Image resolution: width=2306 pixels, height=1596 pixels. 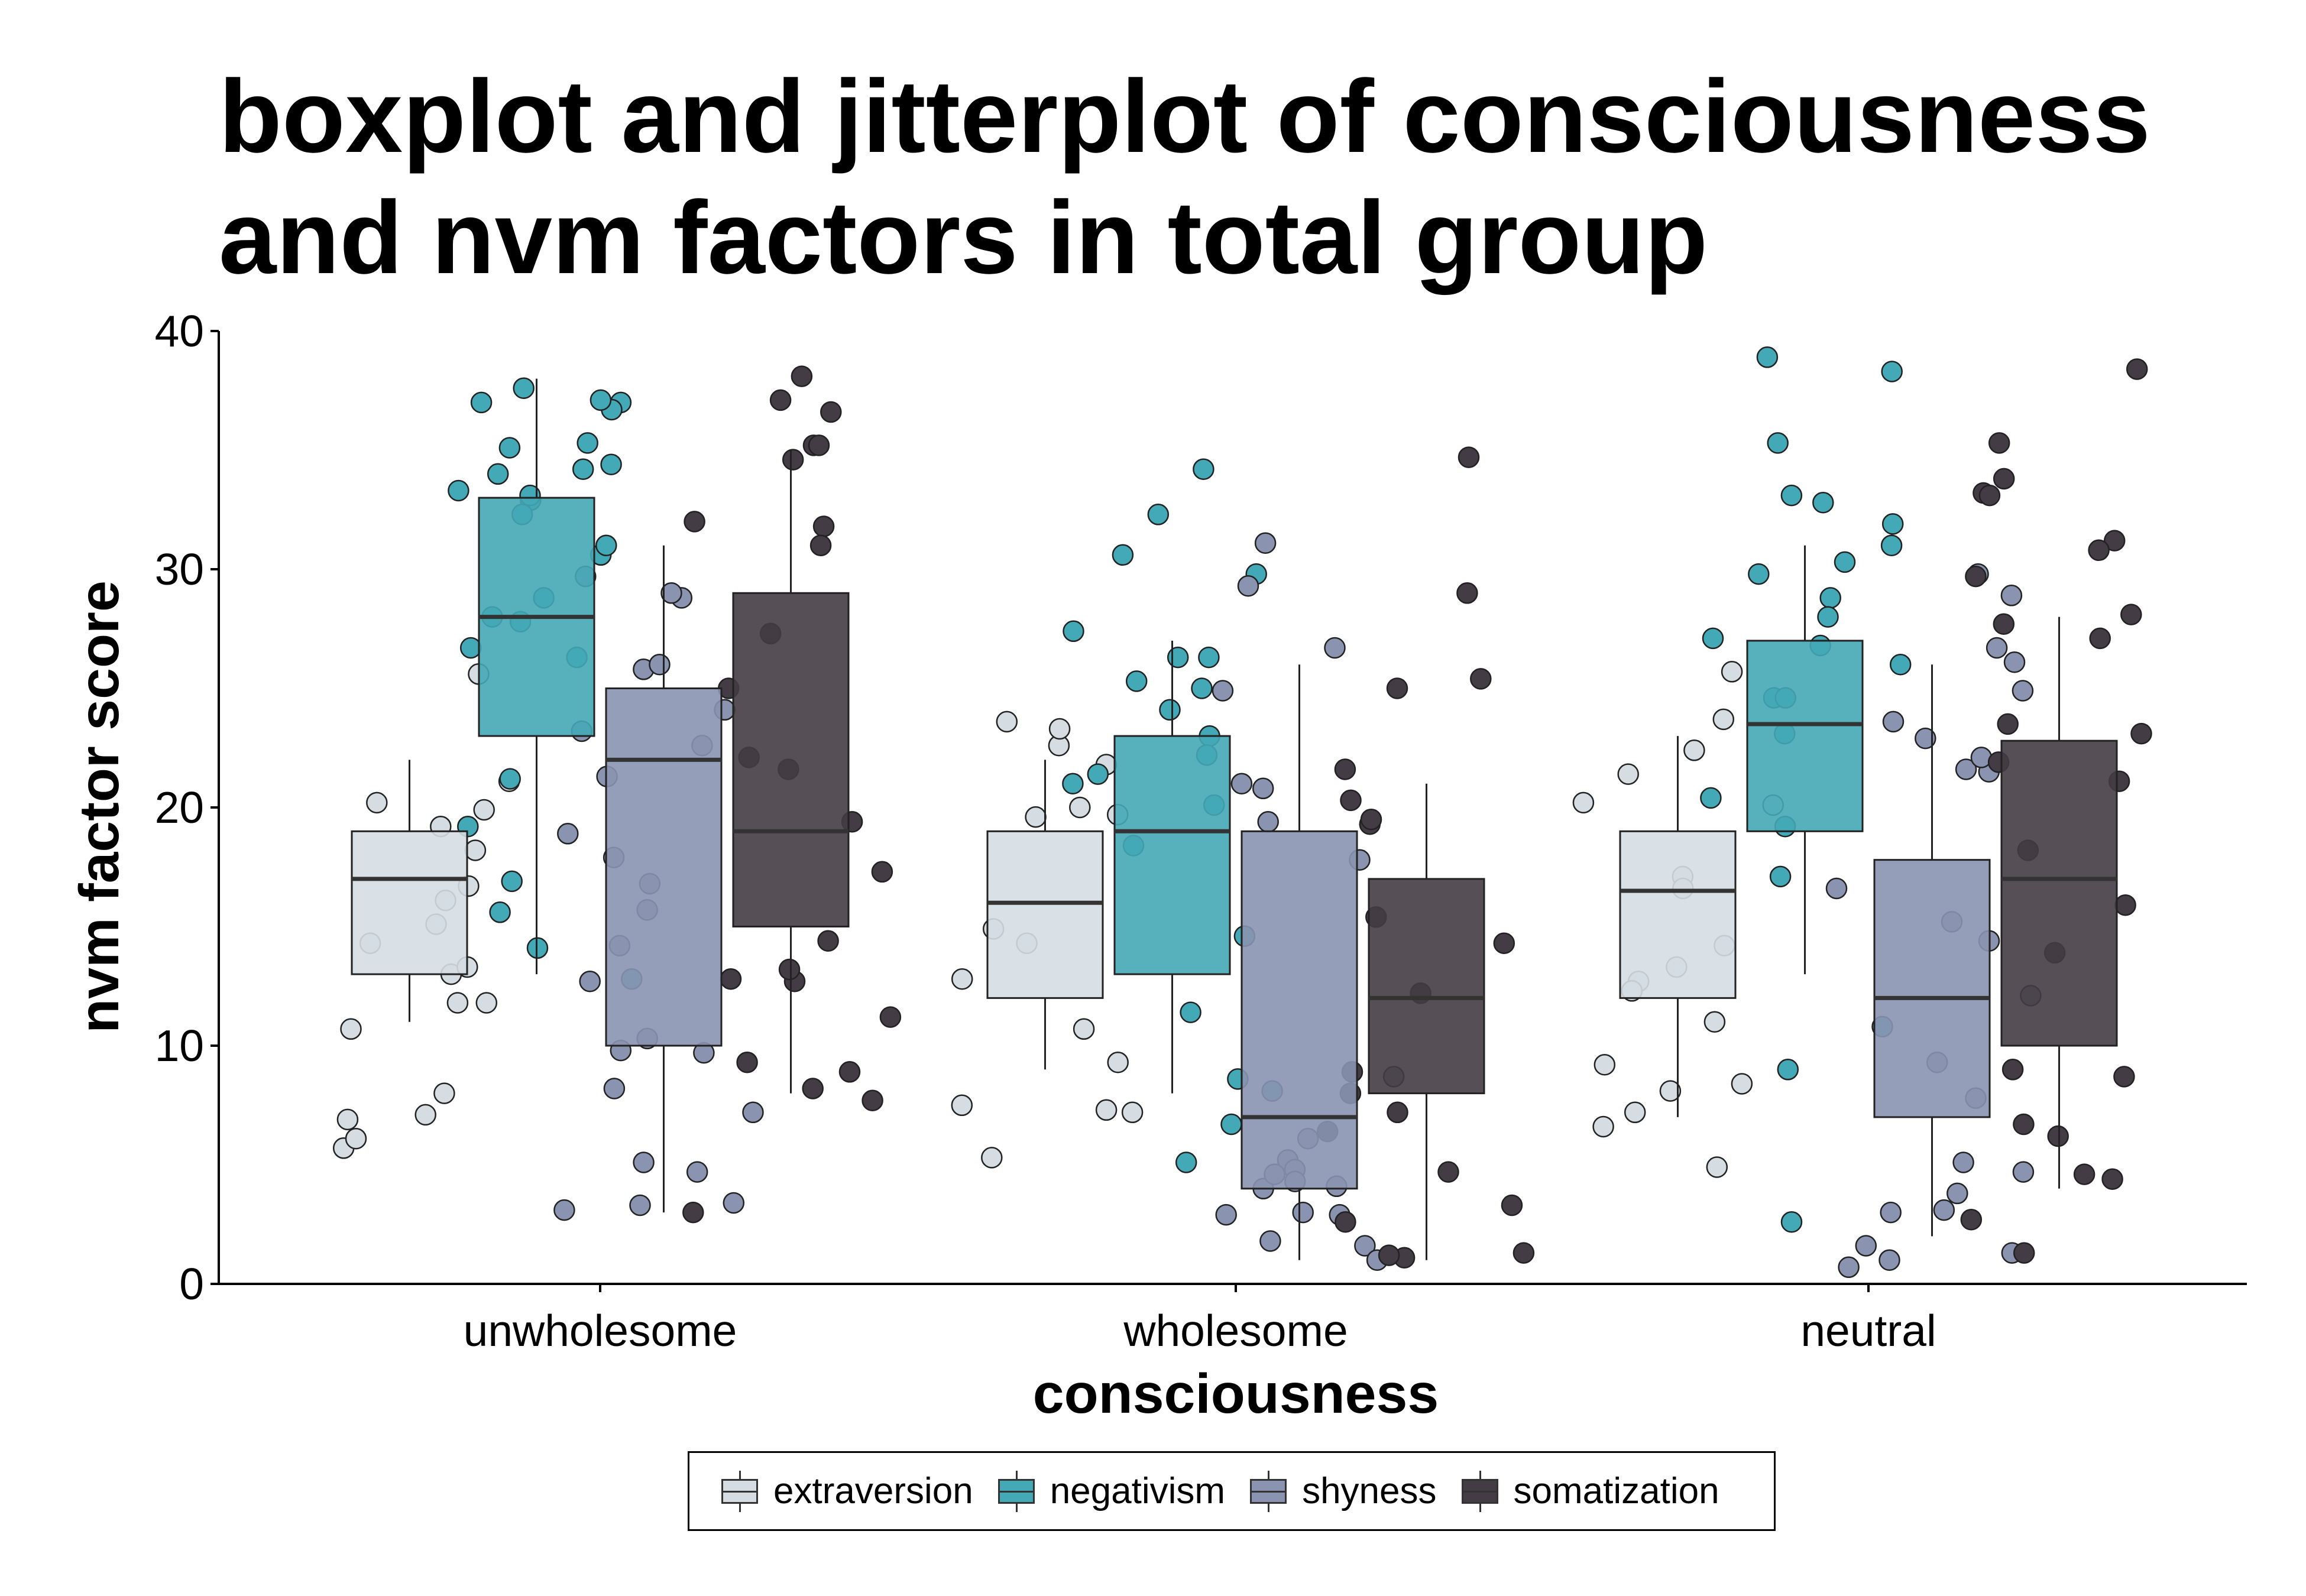 What do you see at coordinates (1342, 1491) in the screenshot?
I see `legend-item-shyness: shyness` at bounding box center [1342, 1491].